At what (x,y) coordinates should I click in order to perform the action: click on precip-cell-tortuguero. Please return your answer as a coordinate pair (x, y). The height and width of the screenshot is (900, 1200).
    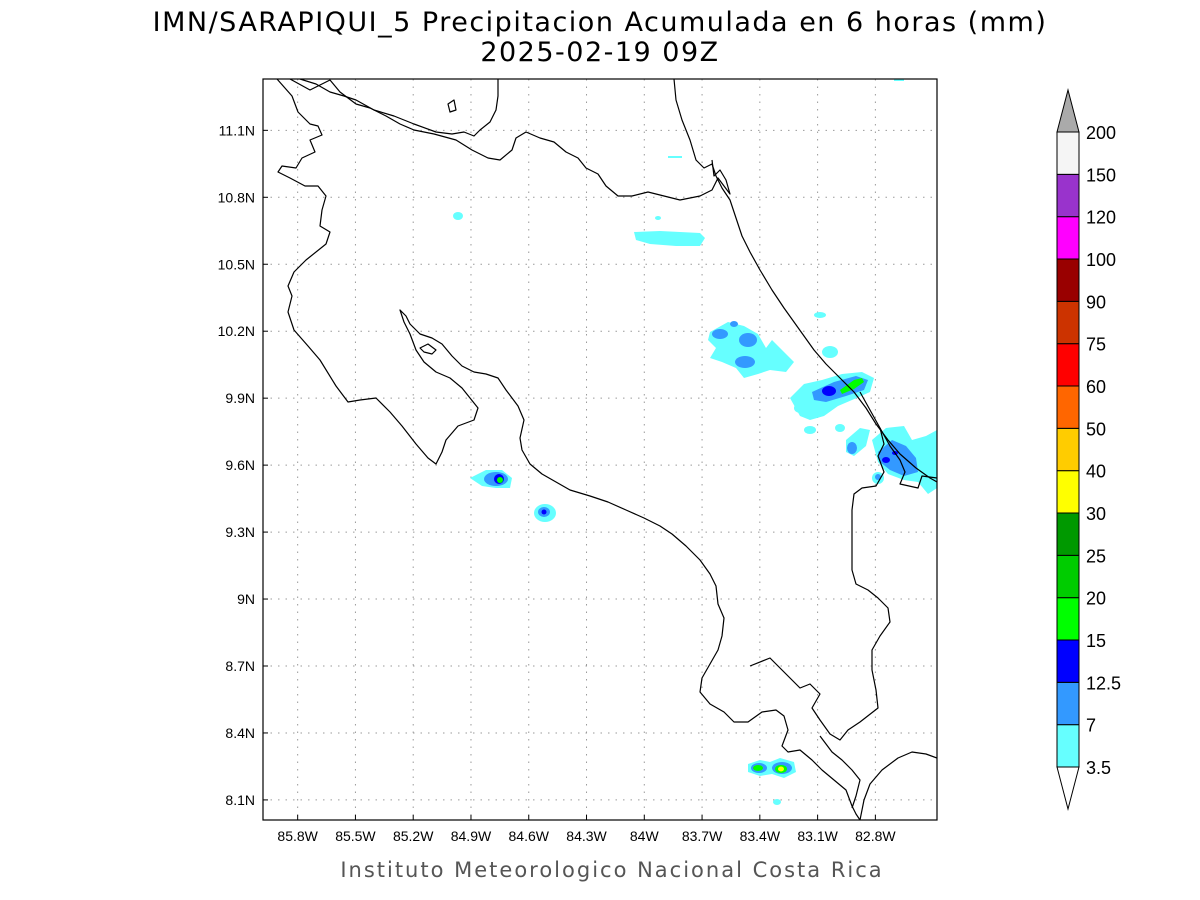
    Looking at the image, I should click on (773, 345).